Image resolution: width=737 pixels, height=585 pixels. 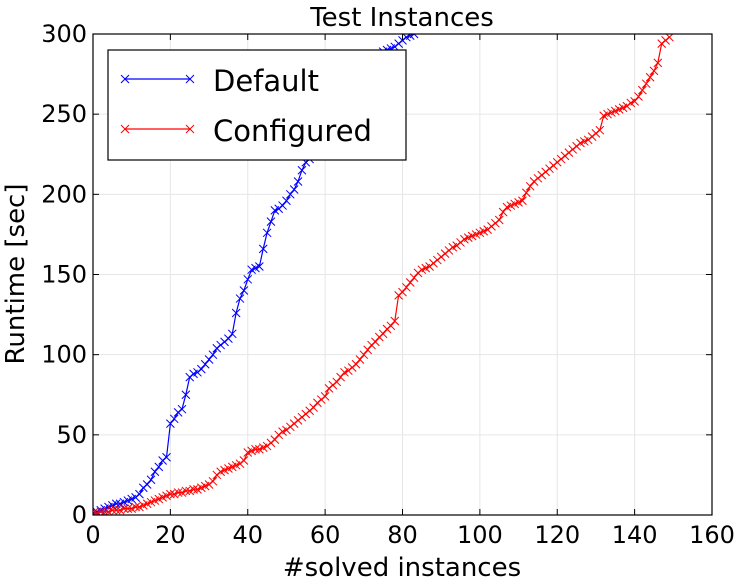 I want to click on x-tick-label: 60, so click(x=325, y=535).